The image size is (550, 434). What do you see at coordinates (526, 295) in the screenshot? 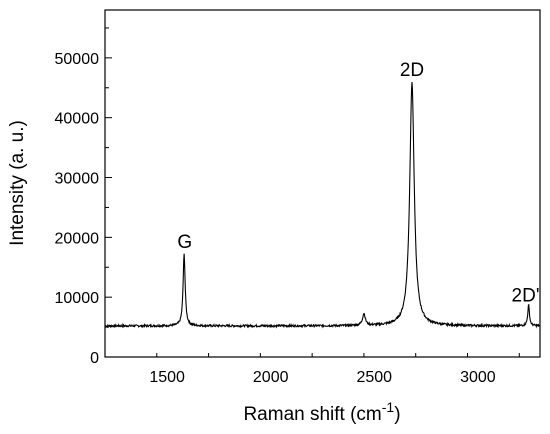
I see `peak-label: 2D'` at bounding box center [526, 295].